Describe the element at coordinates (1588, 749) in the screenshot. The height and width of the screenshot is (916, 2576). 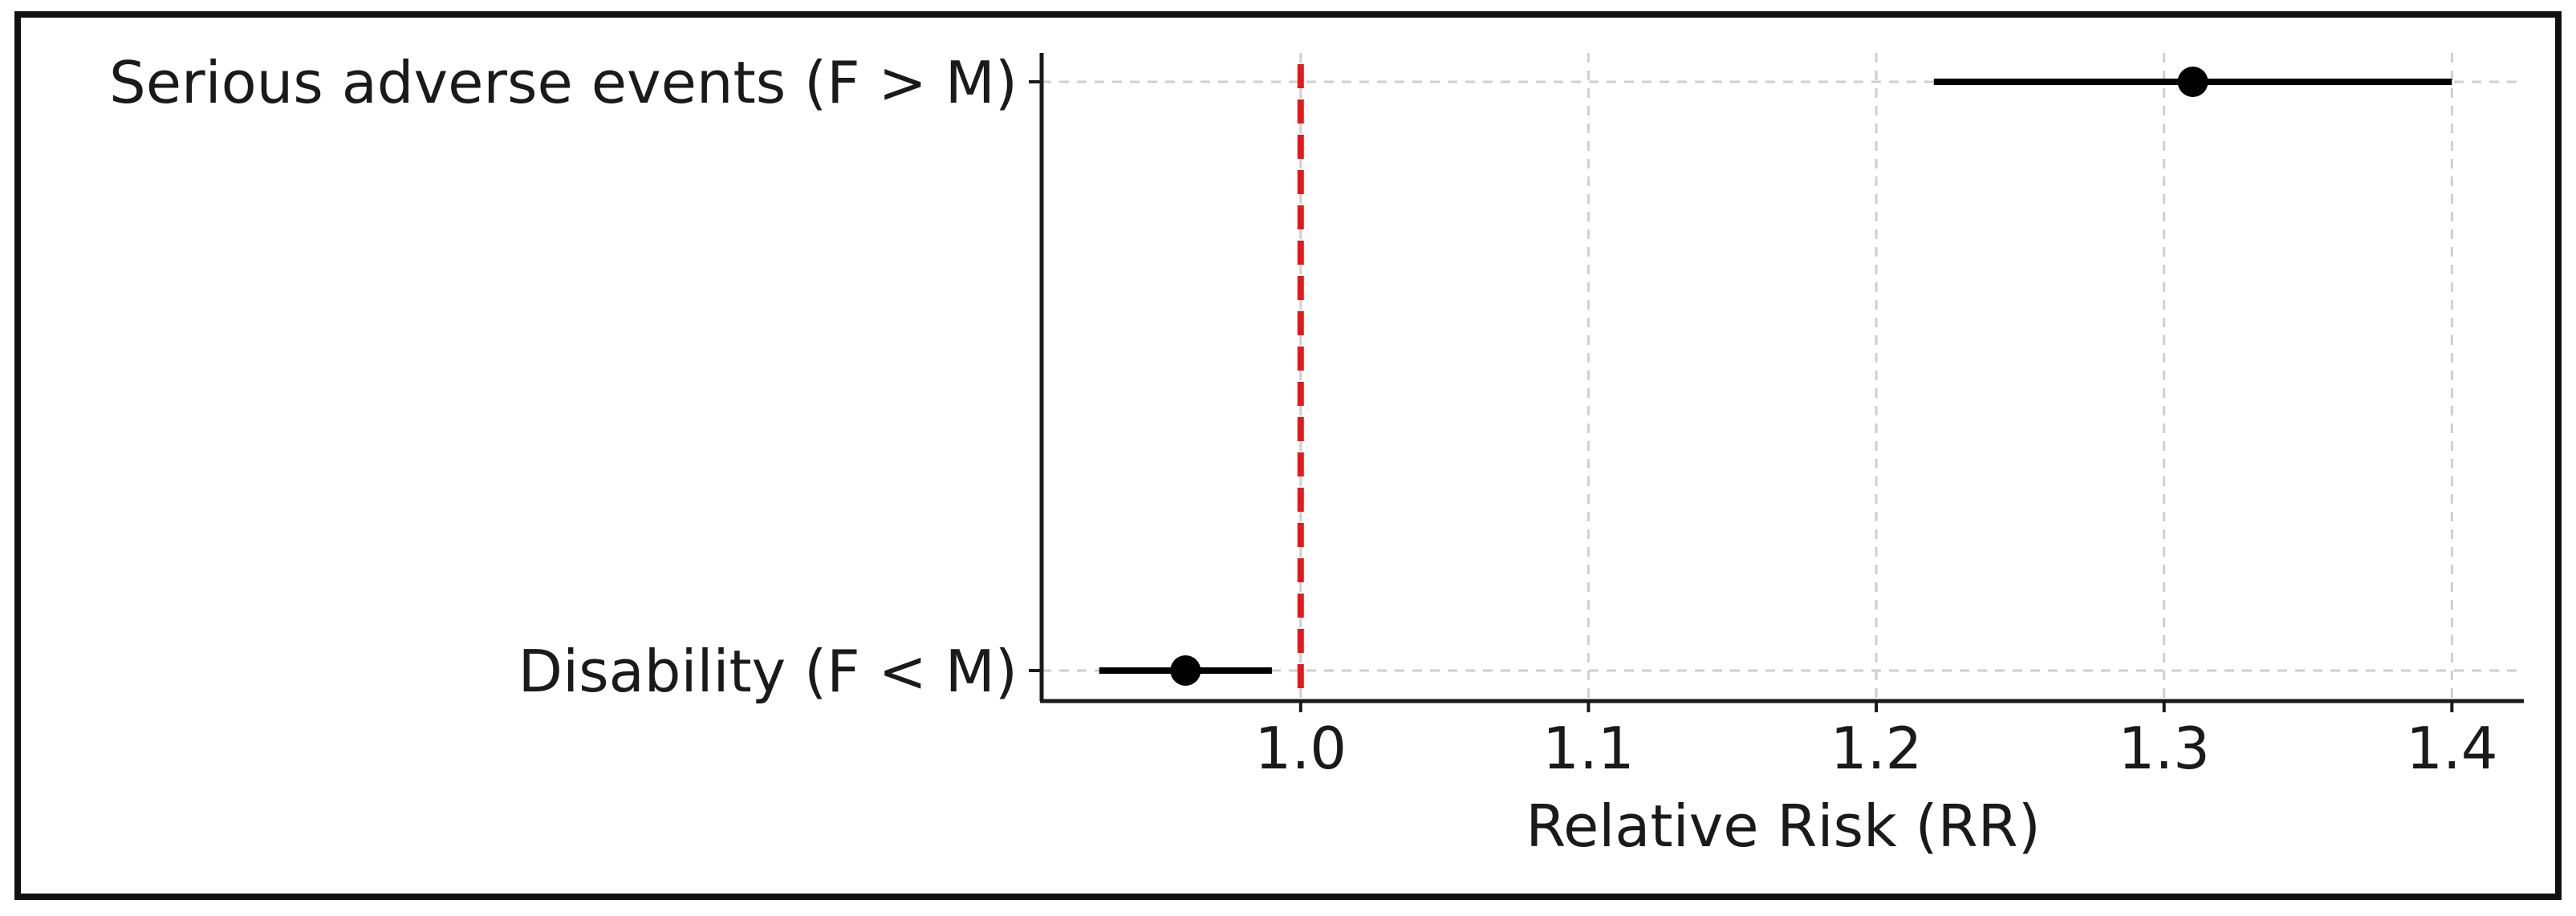
I see `x-tick-label: 1.1` at that location.